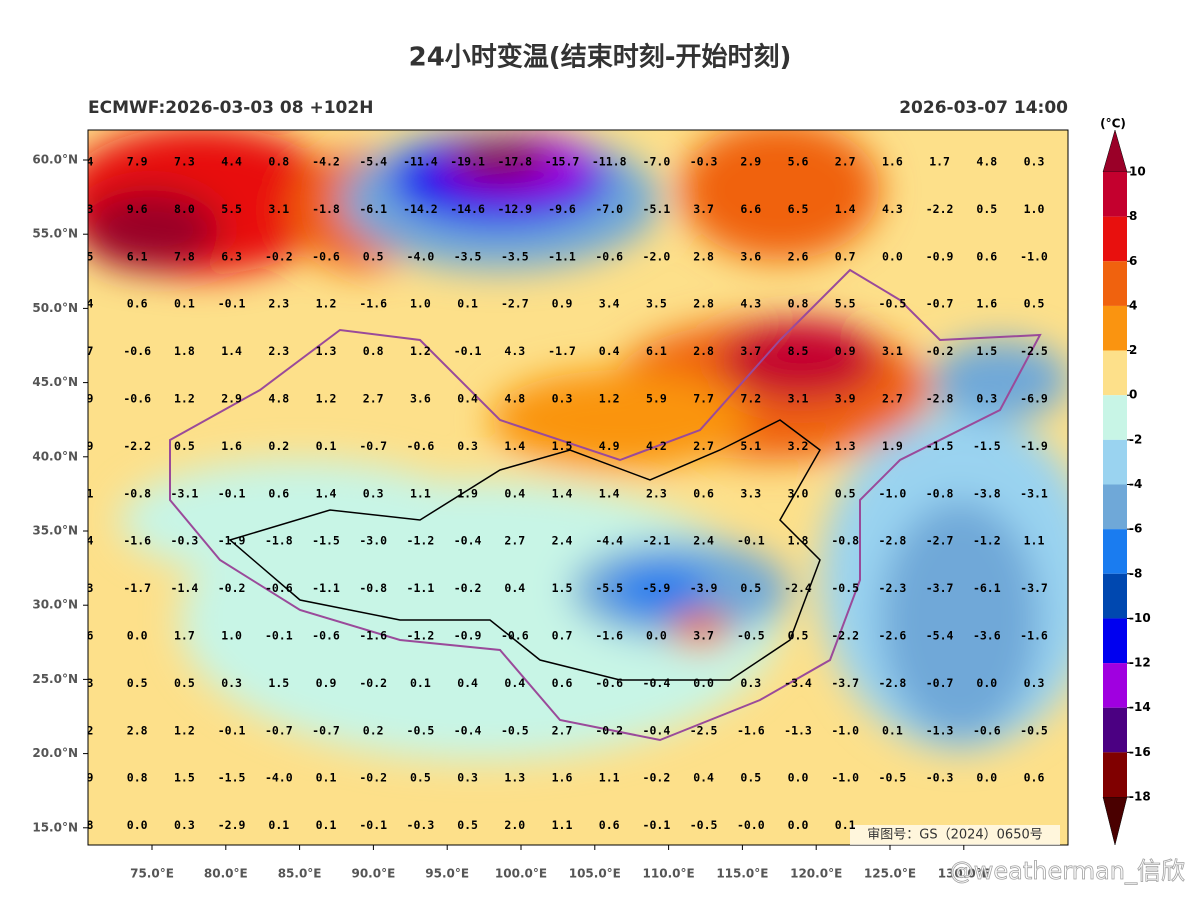 Image resolution: width=1201 pixels, height=900 pixels. What do you see at coordinates (798, 256) in the screenshot?
I see `grid-value: 2.6` at bounding box center [798, 256].